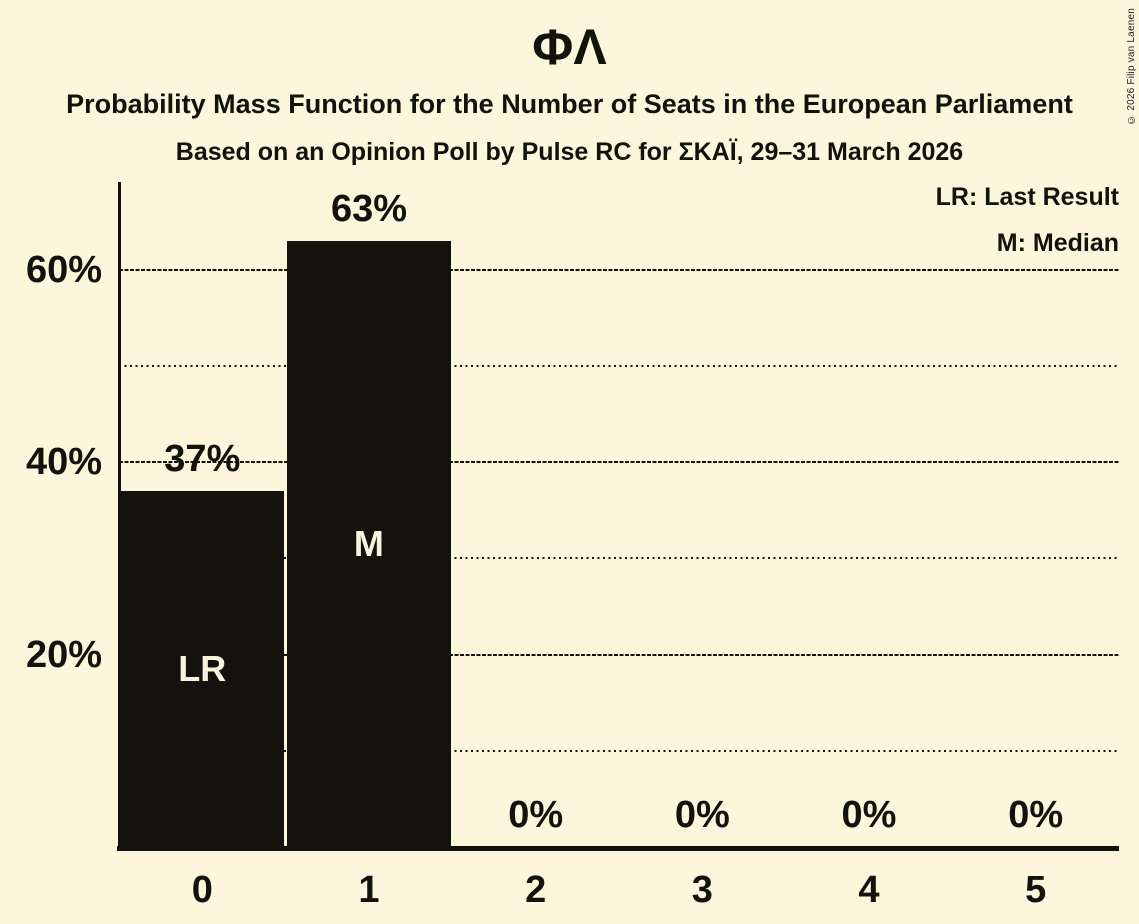 The image size is (1139, 924). I want to click on x-axis-line, so click(618, 848).